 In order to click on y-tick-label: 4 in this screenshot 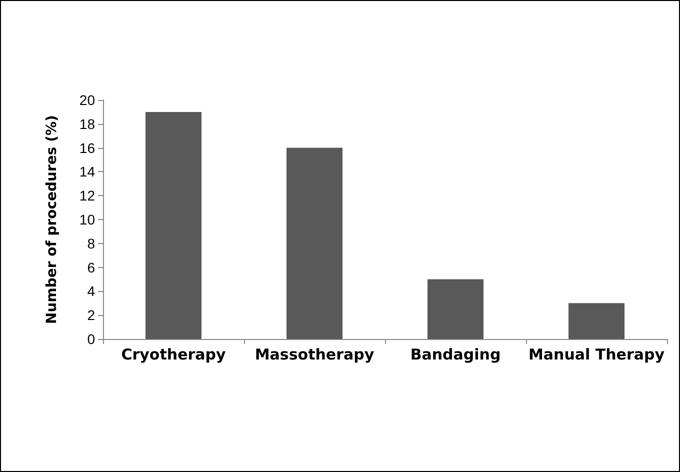, I will do `click(91, 291)`.